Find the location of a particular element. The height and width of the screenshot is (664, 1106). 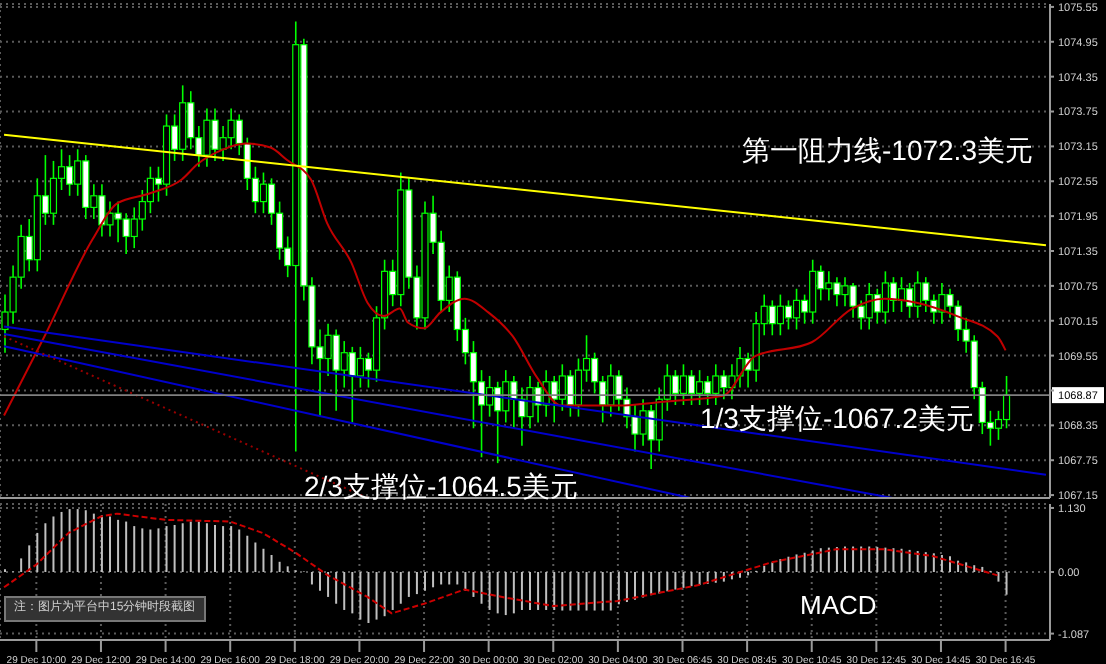

annotation: 2/3支撑位-1064.5美元 is located at coordinates (441, 486).